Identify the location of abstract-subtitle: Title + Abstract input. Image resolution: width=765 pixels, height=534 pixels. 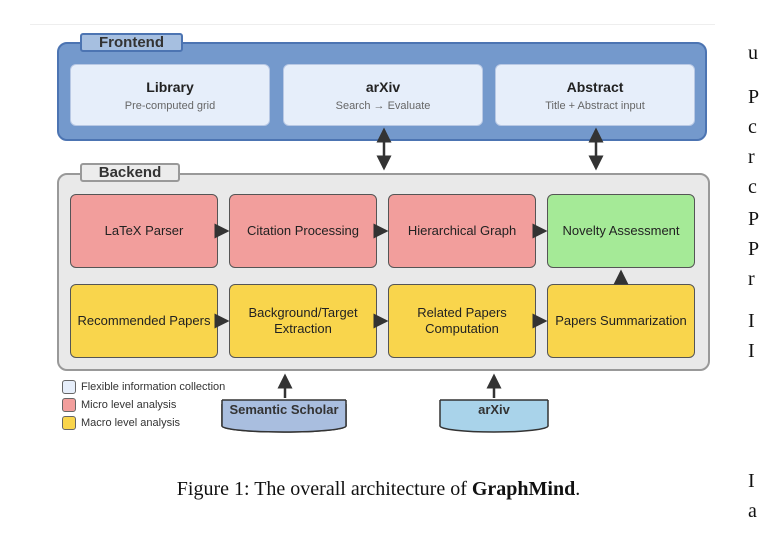
(595, 105).